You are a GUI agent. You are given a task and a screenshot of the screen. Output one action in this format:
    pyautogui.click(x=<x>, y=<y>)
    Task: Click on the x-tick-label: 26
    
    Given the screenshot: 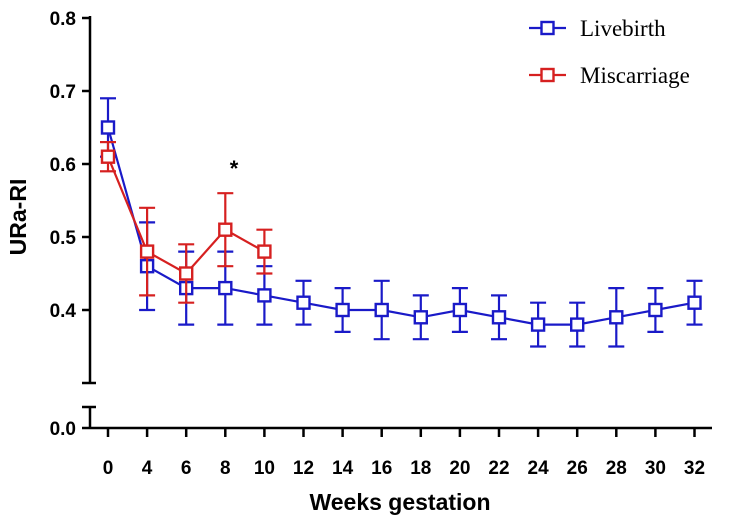 What is the action you would take?
    pyautogui.click(x=577, y=468)
    